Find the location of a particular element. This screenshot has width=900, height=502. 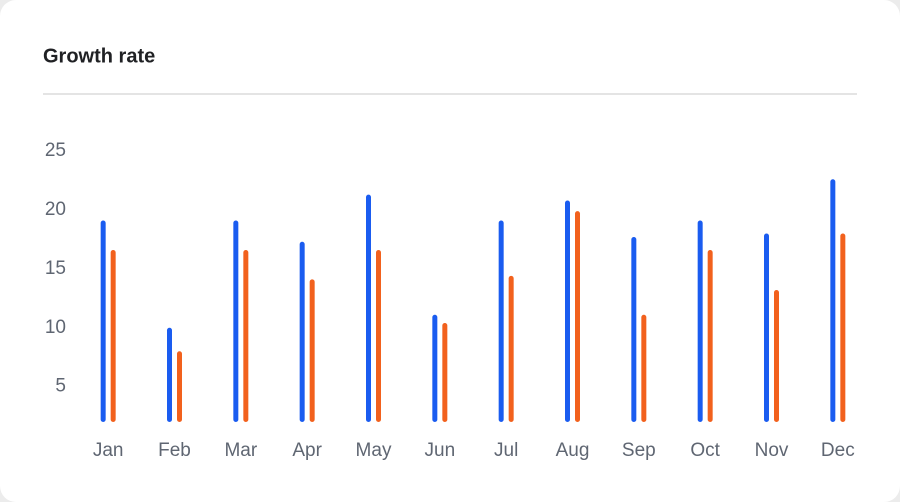

x-tick-label: Dec is located at coordinates (838, 450).